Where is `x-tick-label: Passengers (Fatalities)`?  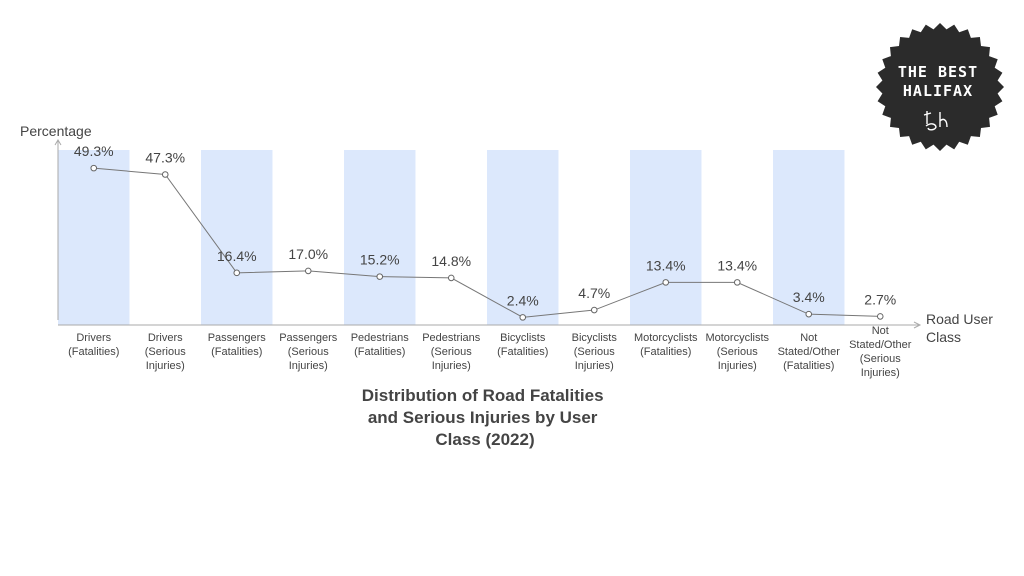 x-tick-label: Passengers (Fatalities) is located at coordinates (237, 345).